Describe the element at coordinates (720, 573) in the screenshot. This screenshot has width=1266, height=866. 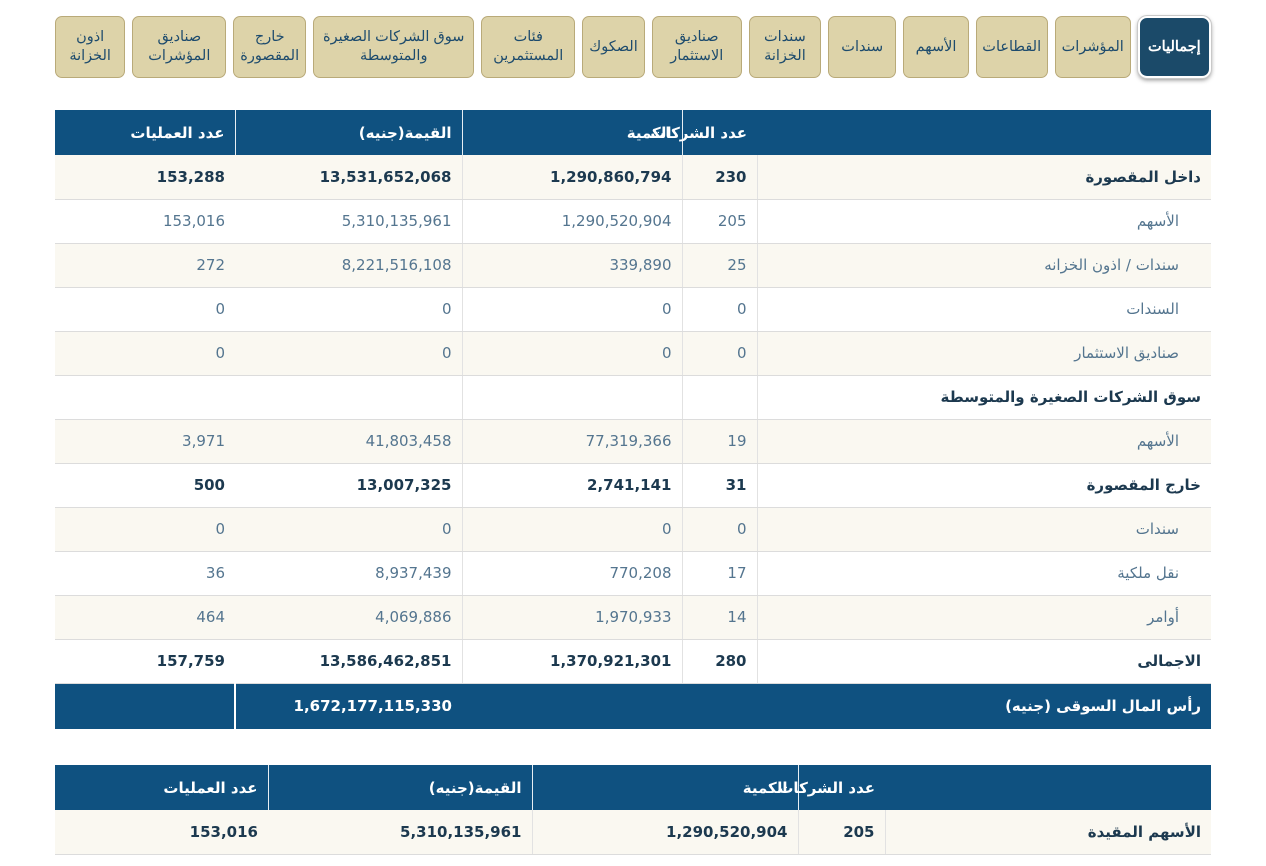
I see `companies-cell: 17` at that location.